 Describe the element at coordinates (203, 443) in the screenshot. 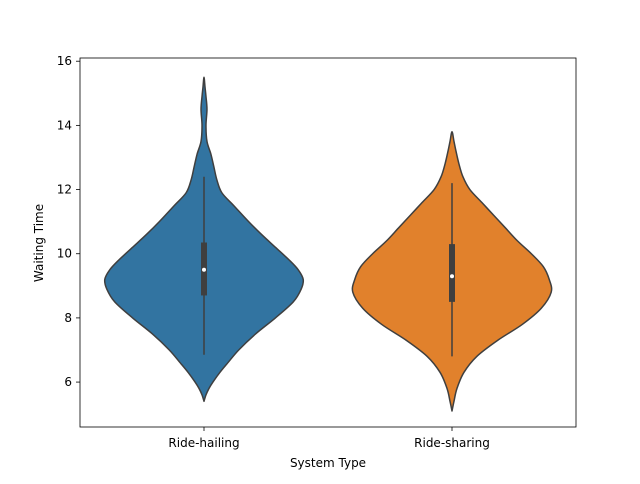

I see `x-tick-label: Ride-hailing` at that location.